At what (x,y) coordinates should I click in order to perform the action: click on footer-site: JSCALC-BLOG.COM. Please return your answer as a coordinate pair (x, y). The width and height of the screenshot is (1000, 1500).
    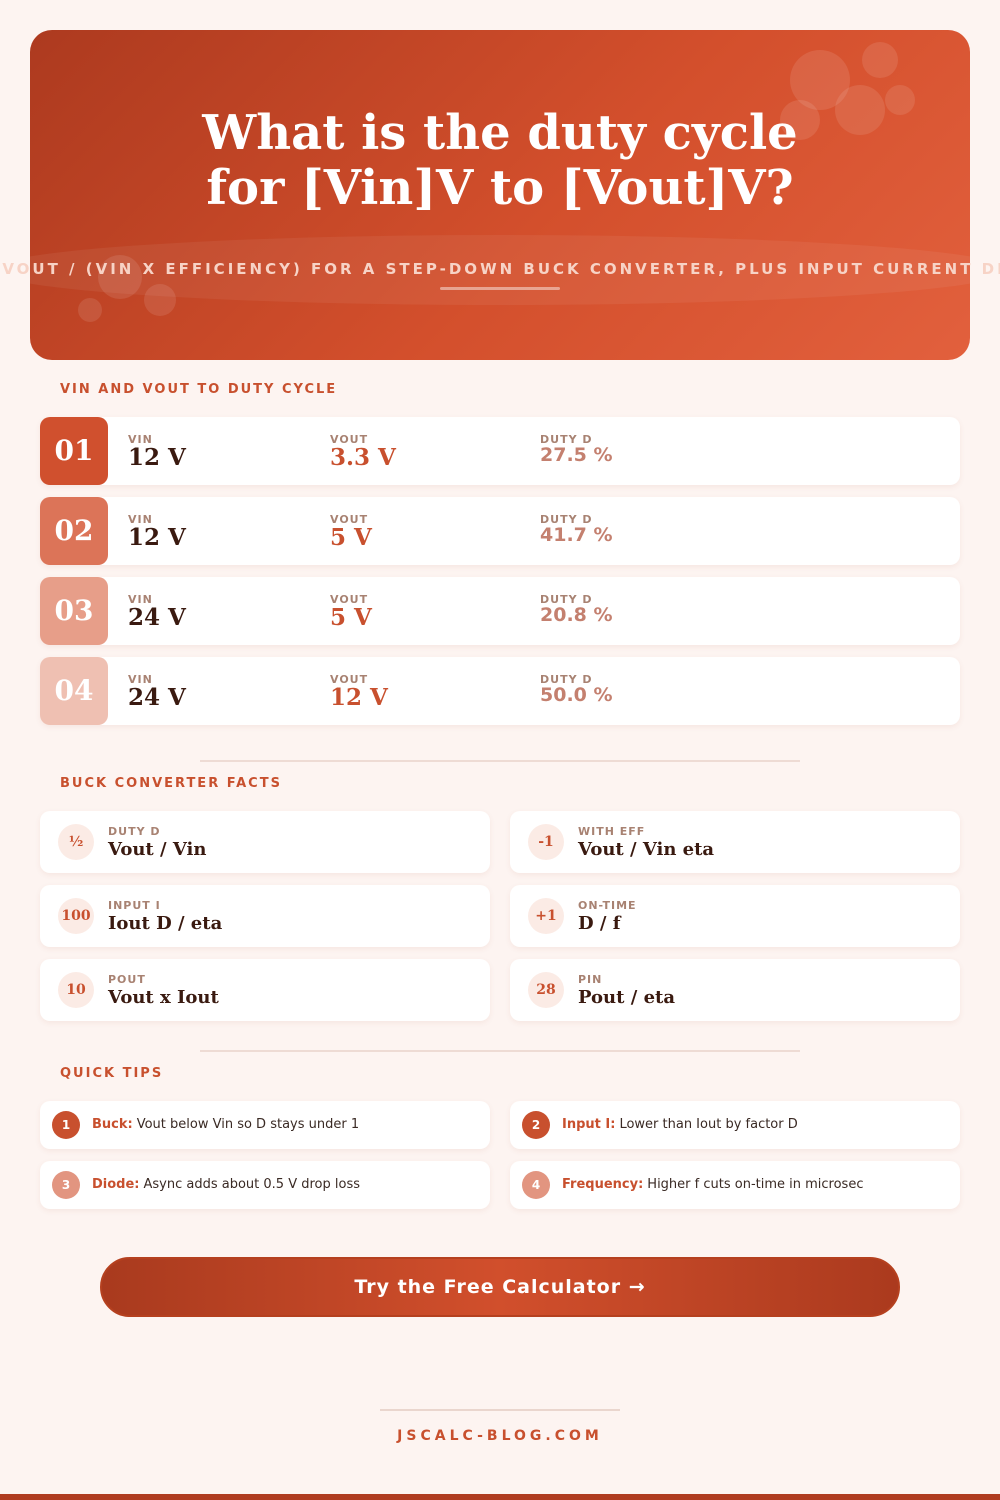
    Looking at the image, I should click on (500, 1436).